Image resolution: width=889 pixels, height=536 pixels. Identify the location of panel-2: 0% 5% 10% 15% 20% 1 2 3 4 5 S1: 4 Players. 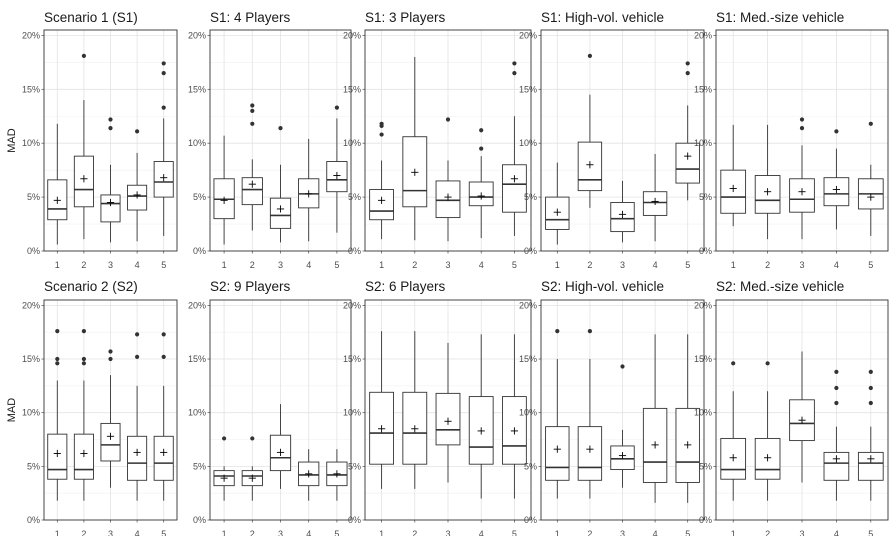
(270, 140).